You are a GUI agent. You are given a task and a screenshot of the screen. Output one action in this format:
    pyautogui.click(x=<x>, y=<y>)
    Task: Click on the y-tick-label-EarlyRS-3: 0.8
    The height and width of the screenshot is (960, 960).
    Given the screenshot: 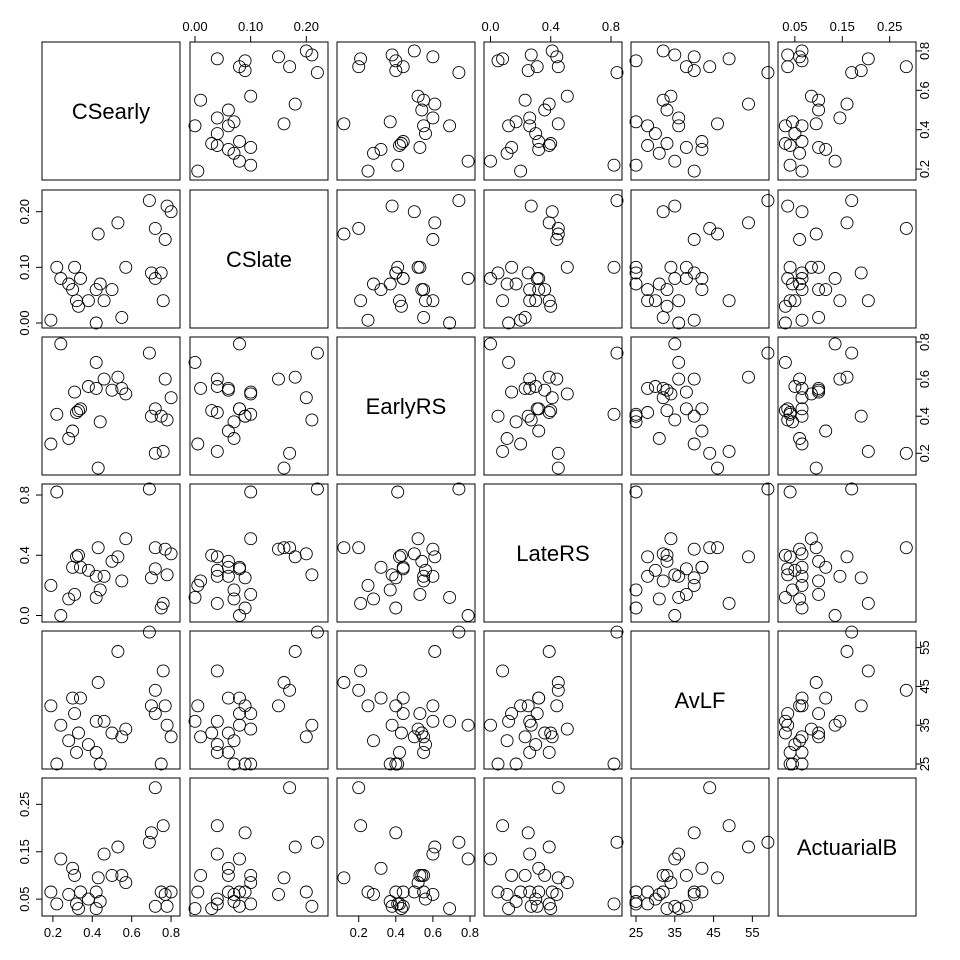 What is the action you would take?
    pyautogui.click(x=924, y=342)
    